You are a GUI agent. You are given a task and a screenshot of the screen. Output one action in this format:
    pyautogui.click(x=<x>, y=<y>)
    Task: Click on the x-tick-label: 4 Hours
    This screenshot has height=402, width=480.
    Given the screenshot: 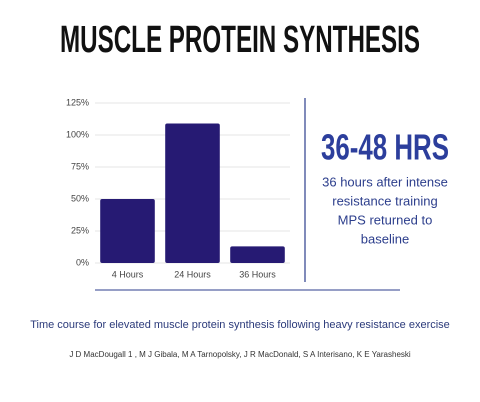 What is the action you would take?
    pyautogui.click(x=128, y=274)
    